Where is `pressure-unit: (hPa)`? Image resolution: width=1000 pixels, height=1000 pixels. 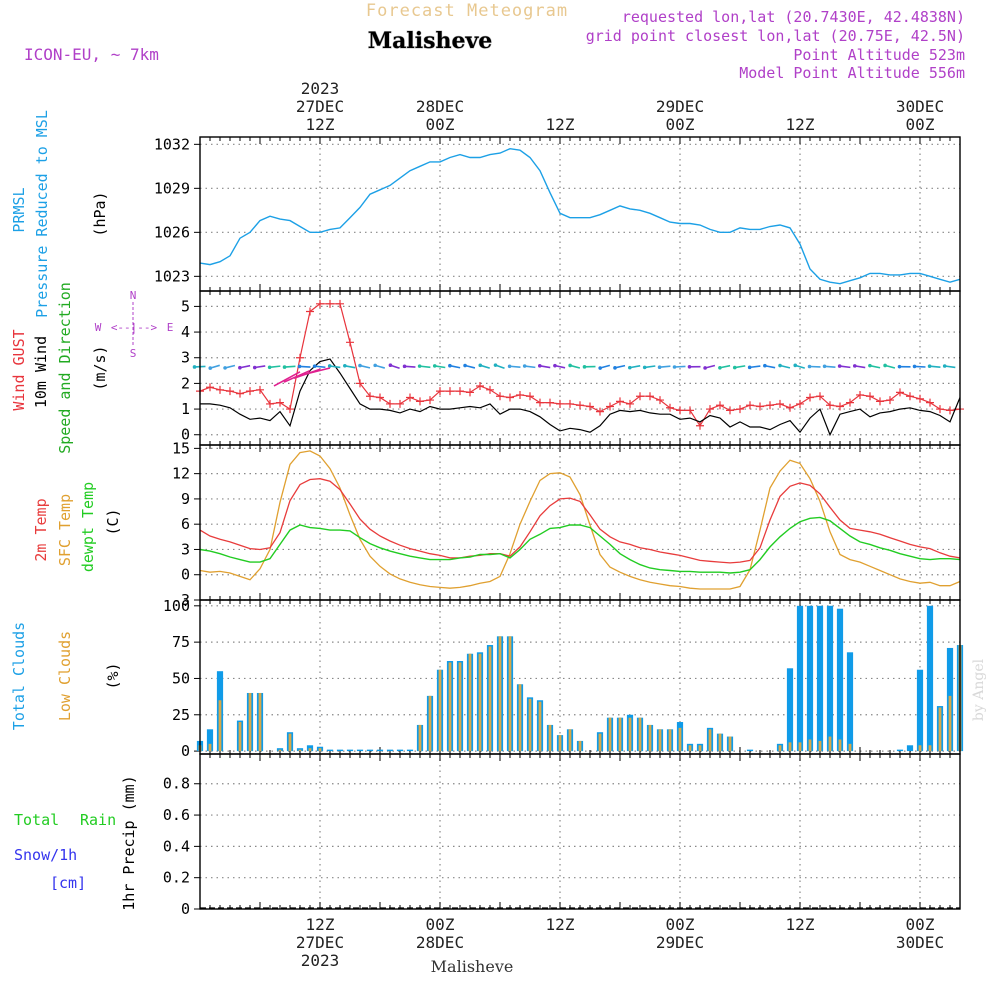
pressure-unit: (hPa) is located at coordinates (100, 213).